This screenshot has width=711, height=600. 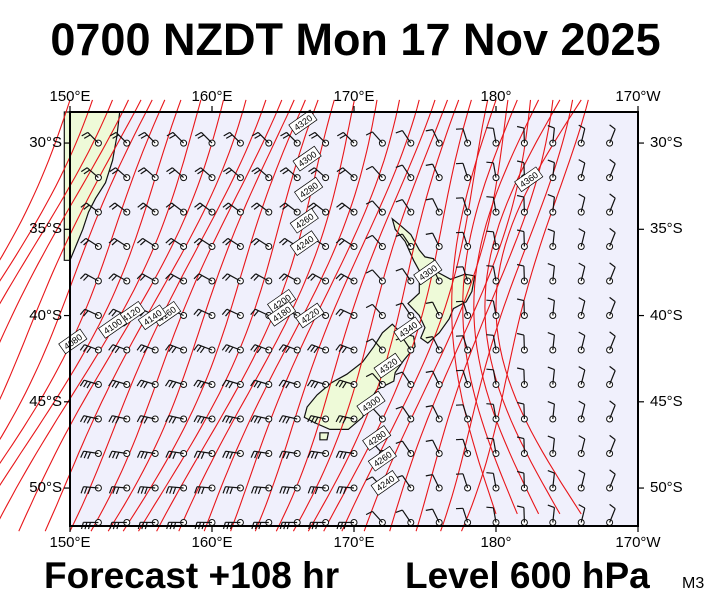 What do you see at coordinates (638, 542) in the screenshot?
I see `lon-tick-label-bottom: 170°W` at bounding box center [638, 542].